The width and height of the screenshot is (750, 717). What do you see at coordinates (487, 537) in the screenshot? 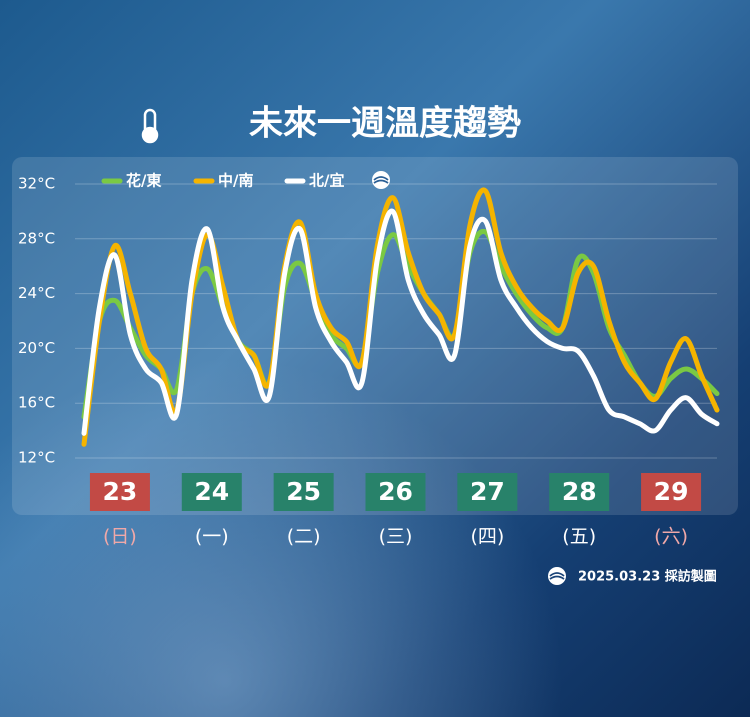
I see `day-weekday: (四)` at bounding box center [487, 537].